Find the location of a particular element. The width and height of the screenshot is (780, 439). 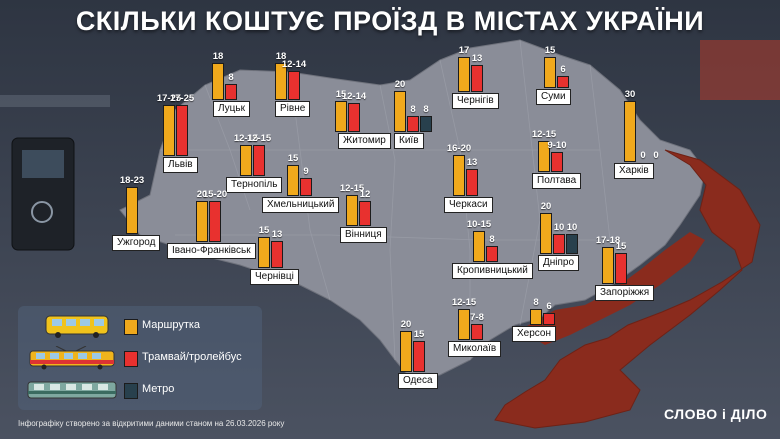

legend-item-metro: Метро is located at coordinates (140, 390).